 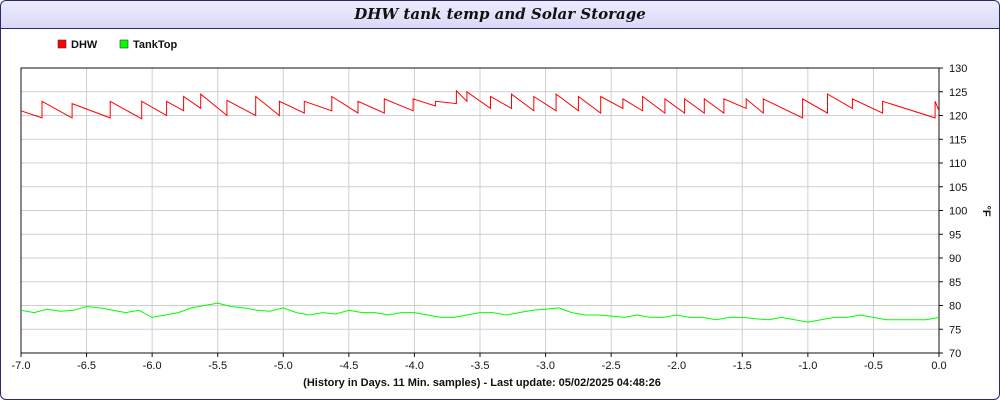 I want to click on chart-title: DHW tank temp and Solar Storage, so click(x=500, y=15).